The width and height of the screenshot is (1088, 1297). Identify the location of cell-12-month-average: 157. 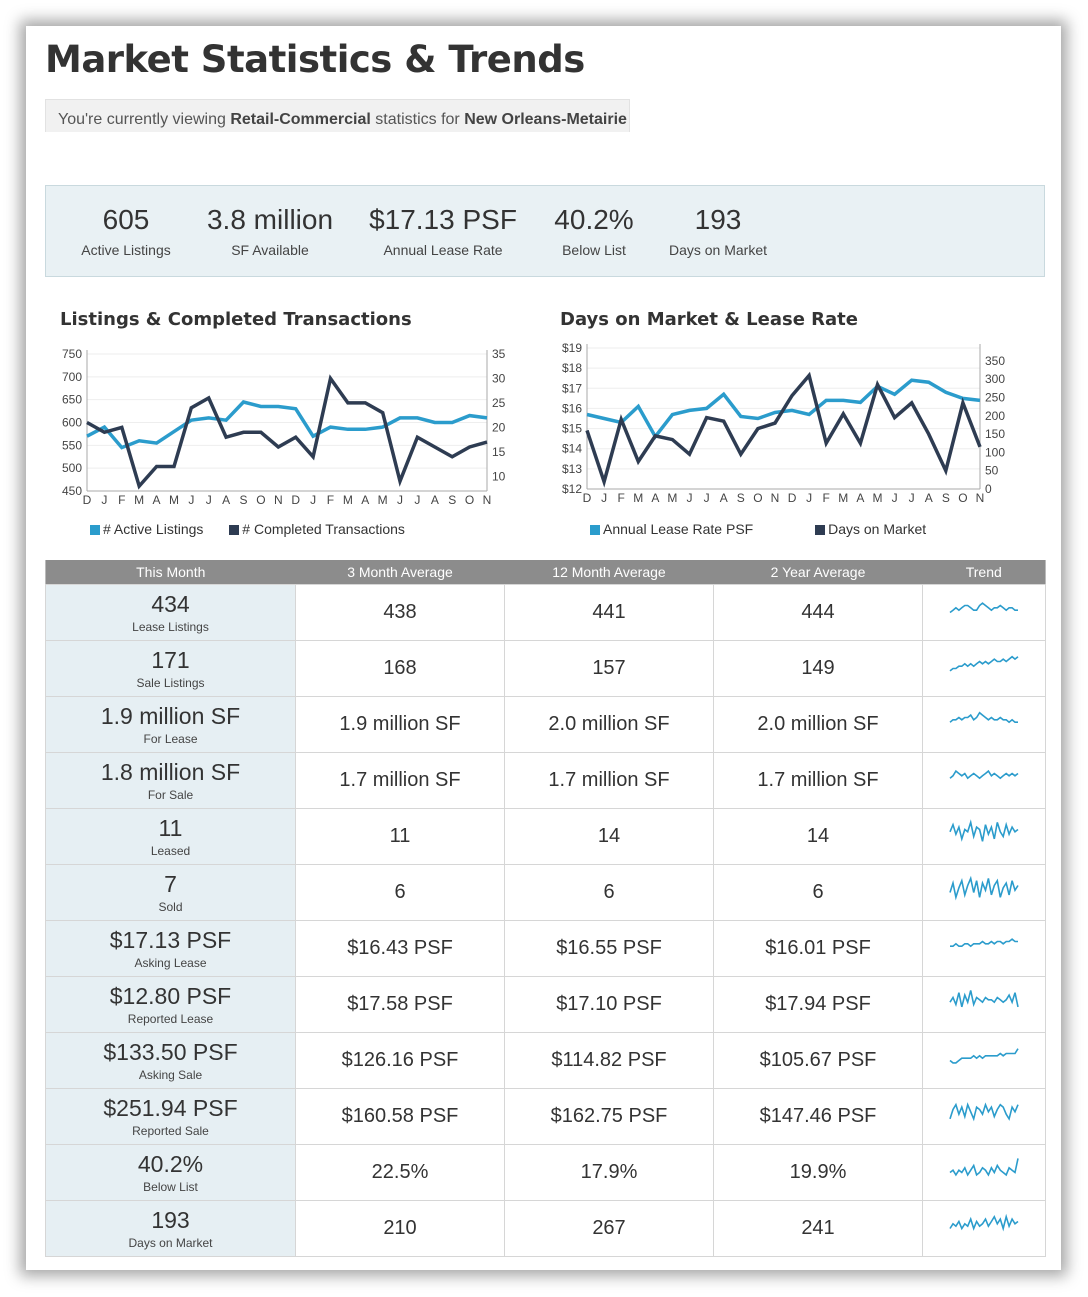
(609, 668).